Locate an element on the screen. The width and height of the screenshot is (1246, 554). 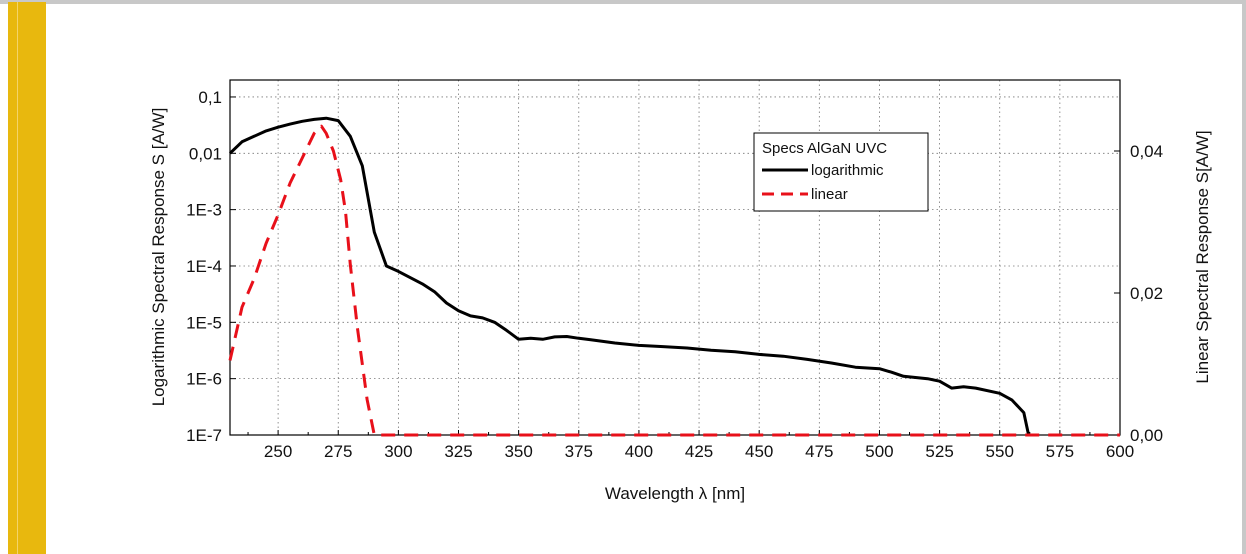
x-tick-label: 475 is located at coordinates (819, 451).